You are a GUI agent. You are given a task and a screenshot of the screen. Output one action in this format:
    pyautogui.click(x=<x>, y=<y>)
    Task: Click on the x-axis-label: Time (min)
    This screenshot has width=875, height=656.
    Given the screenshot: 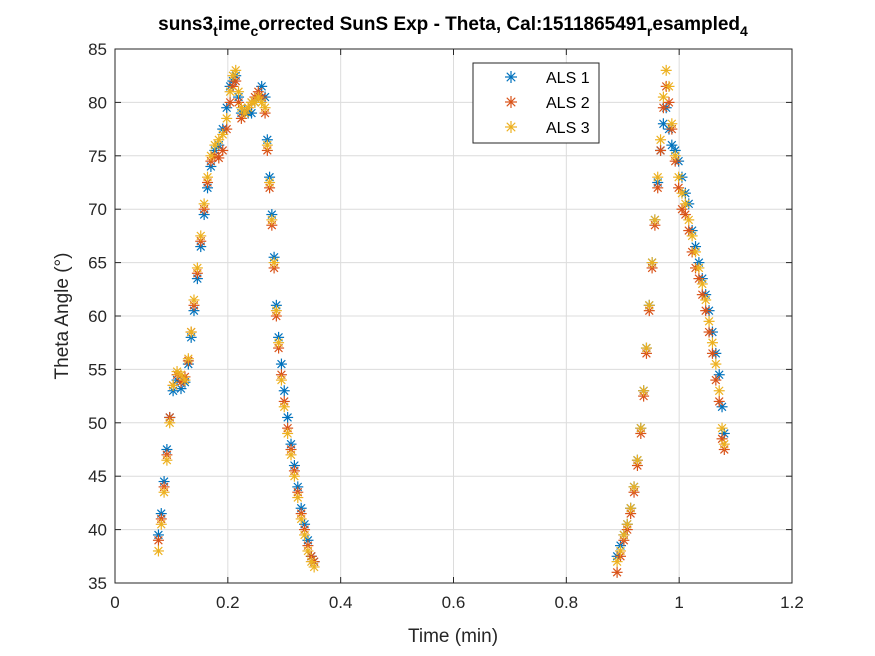 What is the action you would take?
    pyautogui.click(x=453, y=636)
    